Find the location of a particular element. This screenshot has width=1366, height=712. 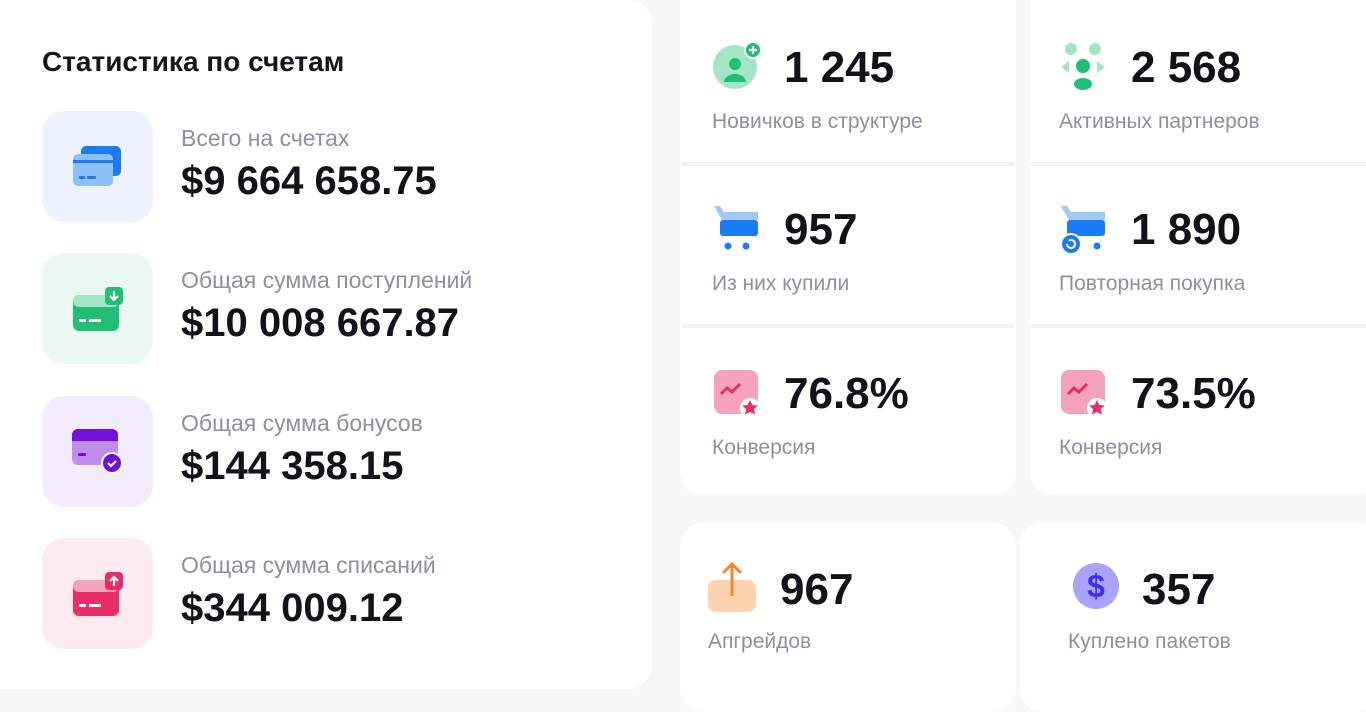

account-total: Всего на счетах $9 664 658.75 is located at coordinates (342, 167).